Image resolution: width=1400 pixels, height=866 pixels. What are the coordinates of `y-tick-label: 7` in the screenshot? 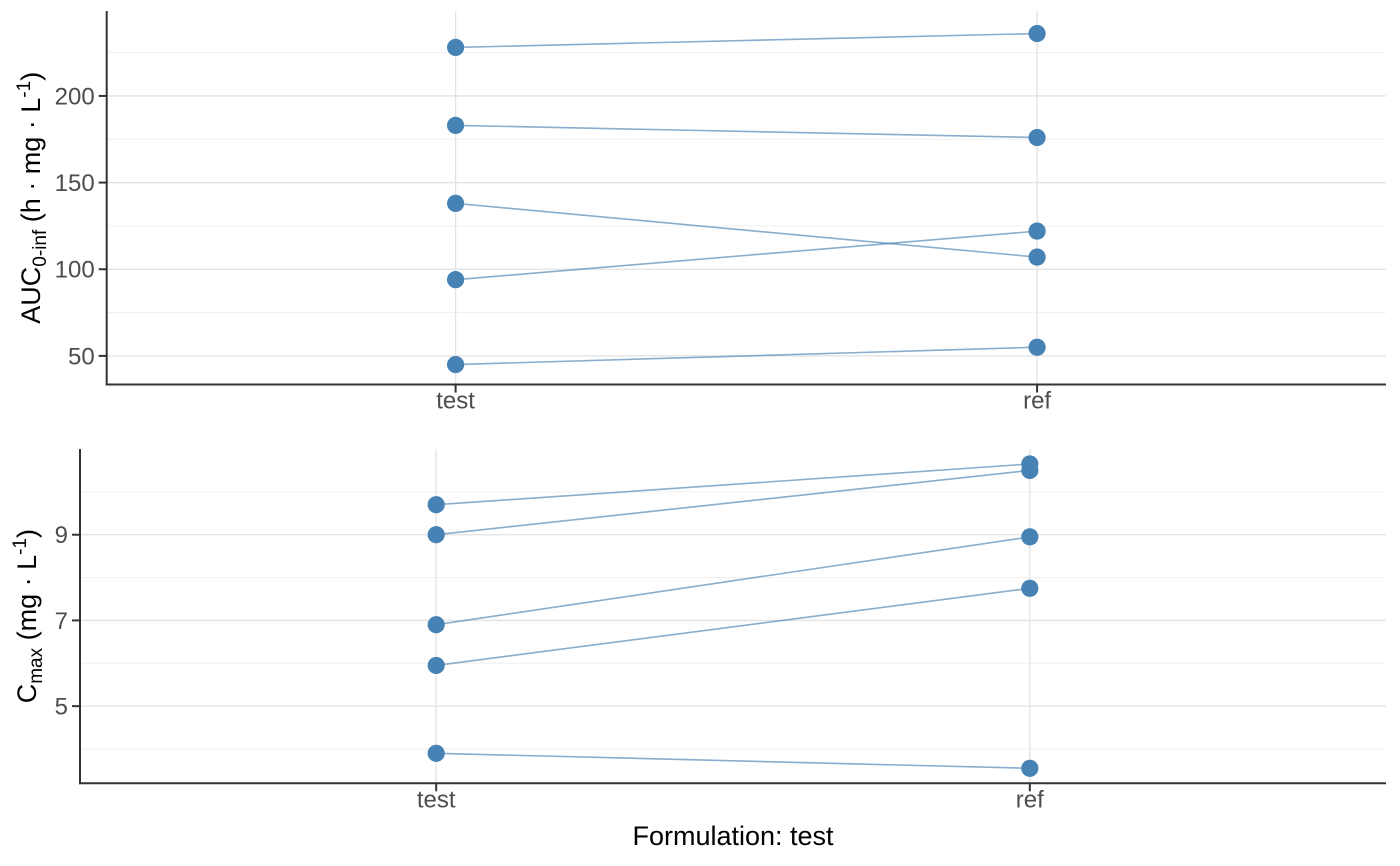 It's located at (61, 621).